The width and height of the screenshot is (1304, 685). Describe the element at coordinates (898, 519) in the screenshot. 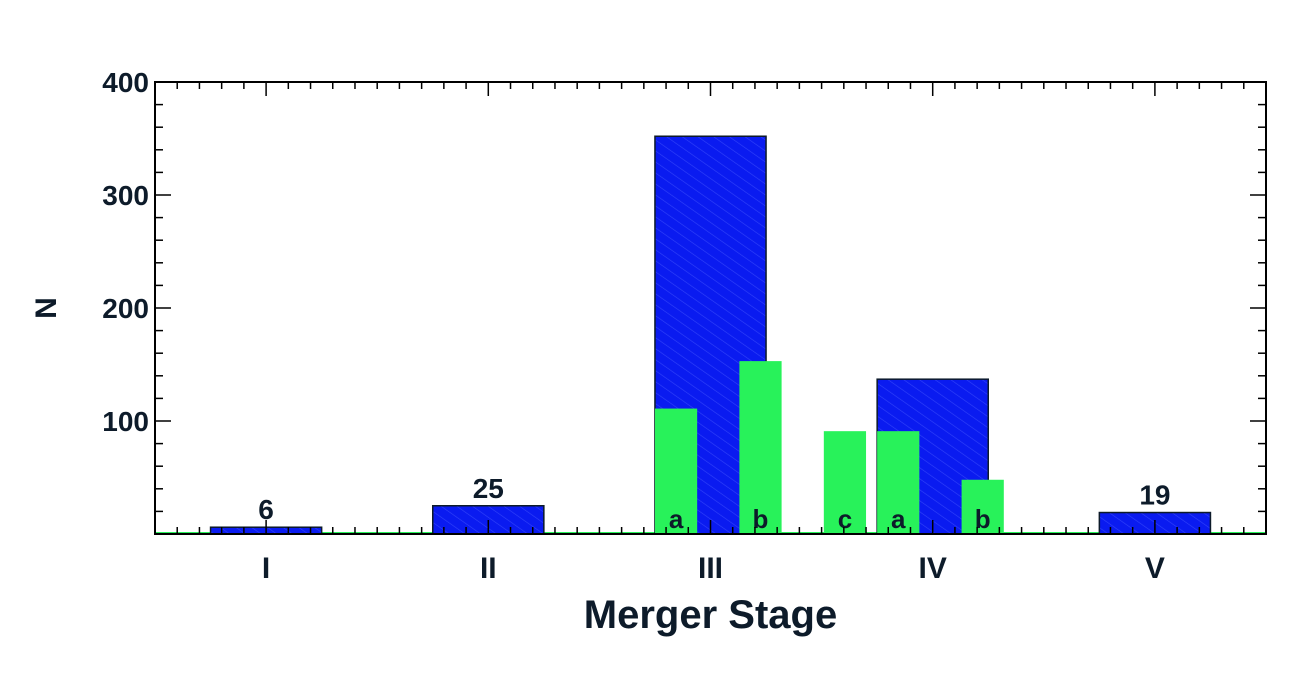

I see `substage-label-IV-a: a` at that location.